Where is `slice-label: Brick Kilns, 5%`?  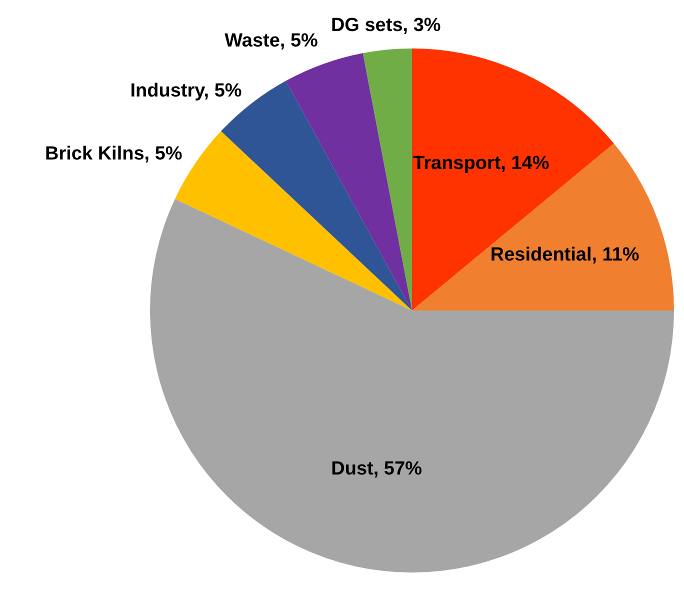 slice-label: Brick Kilns, 5% is located at coordinates (113, 154).